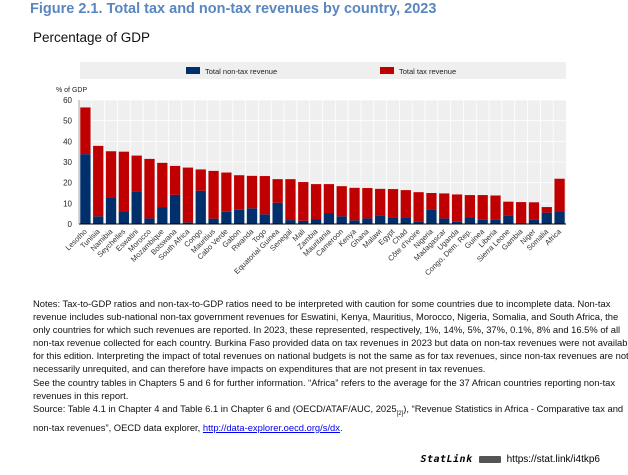 Image resolution: width=628 pixels, height=475 pixels. What do you see at coordinates (71, 90) in the screenshot?
I see `y-axis-label: % of GDP` at bounding box center [71, 90].